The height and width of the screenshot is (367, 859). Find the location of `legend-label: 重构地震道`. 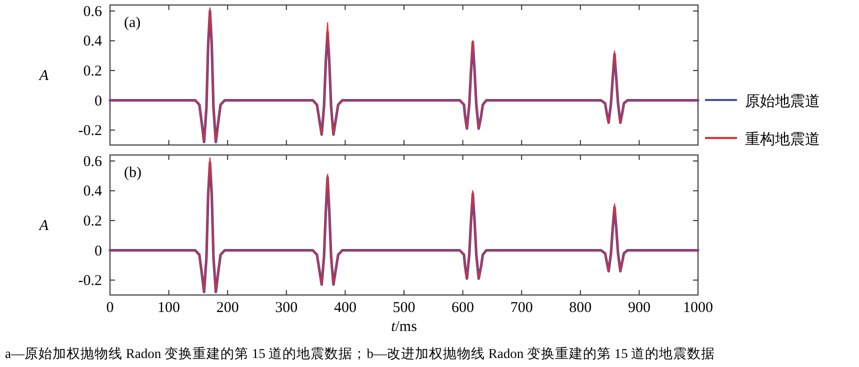

legend-label: 重构地震道 is located at coordinates (782, 139).